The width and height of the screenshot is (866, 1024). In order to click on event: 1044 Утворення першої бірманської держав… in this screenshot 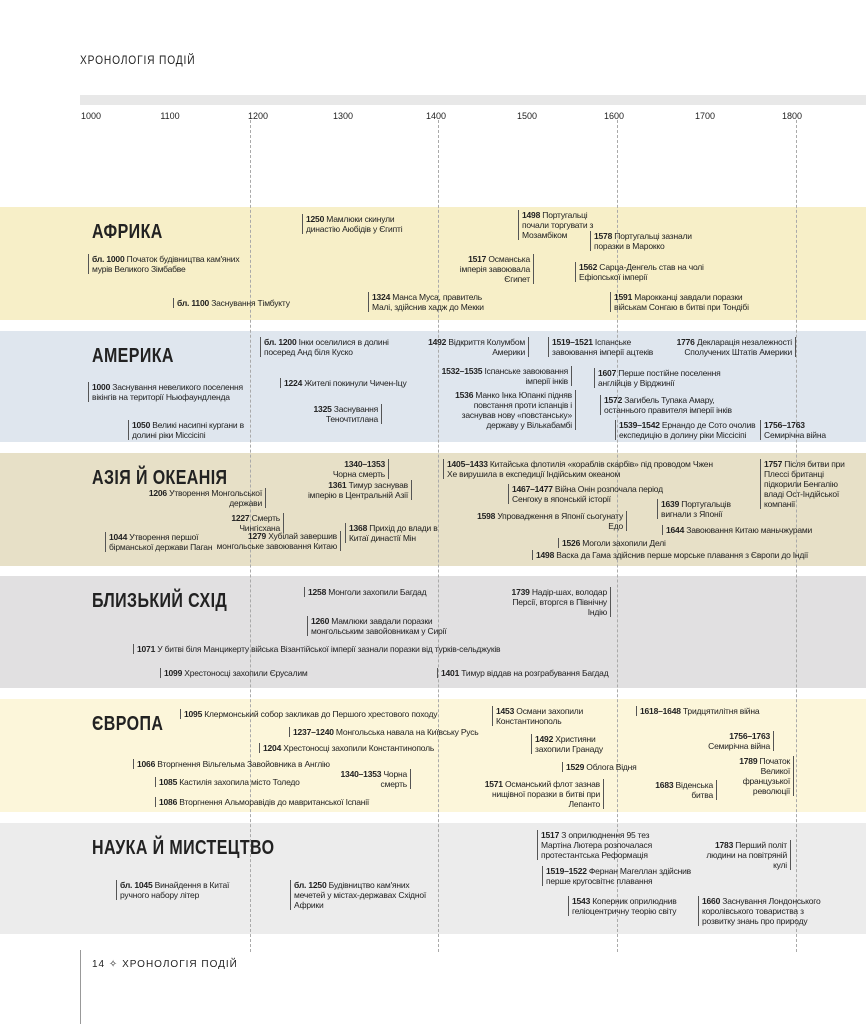, I will do `click(167, 542)`.